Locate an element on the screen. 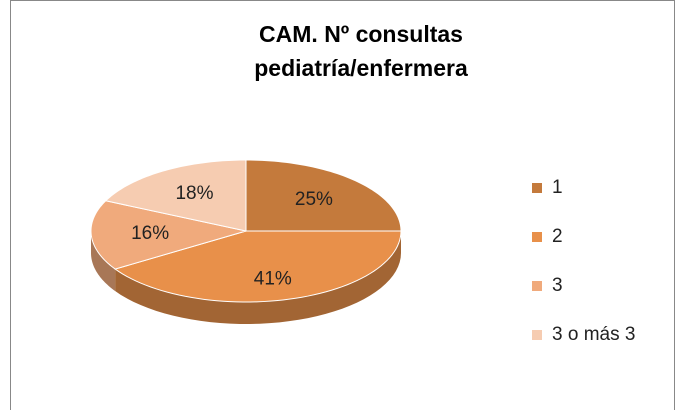  data-label: 41% is located at coordinates (273, 278).